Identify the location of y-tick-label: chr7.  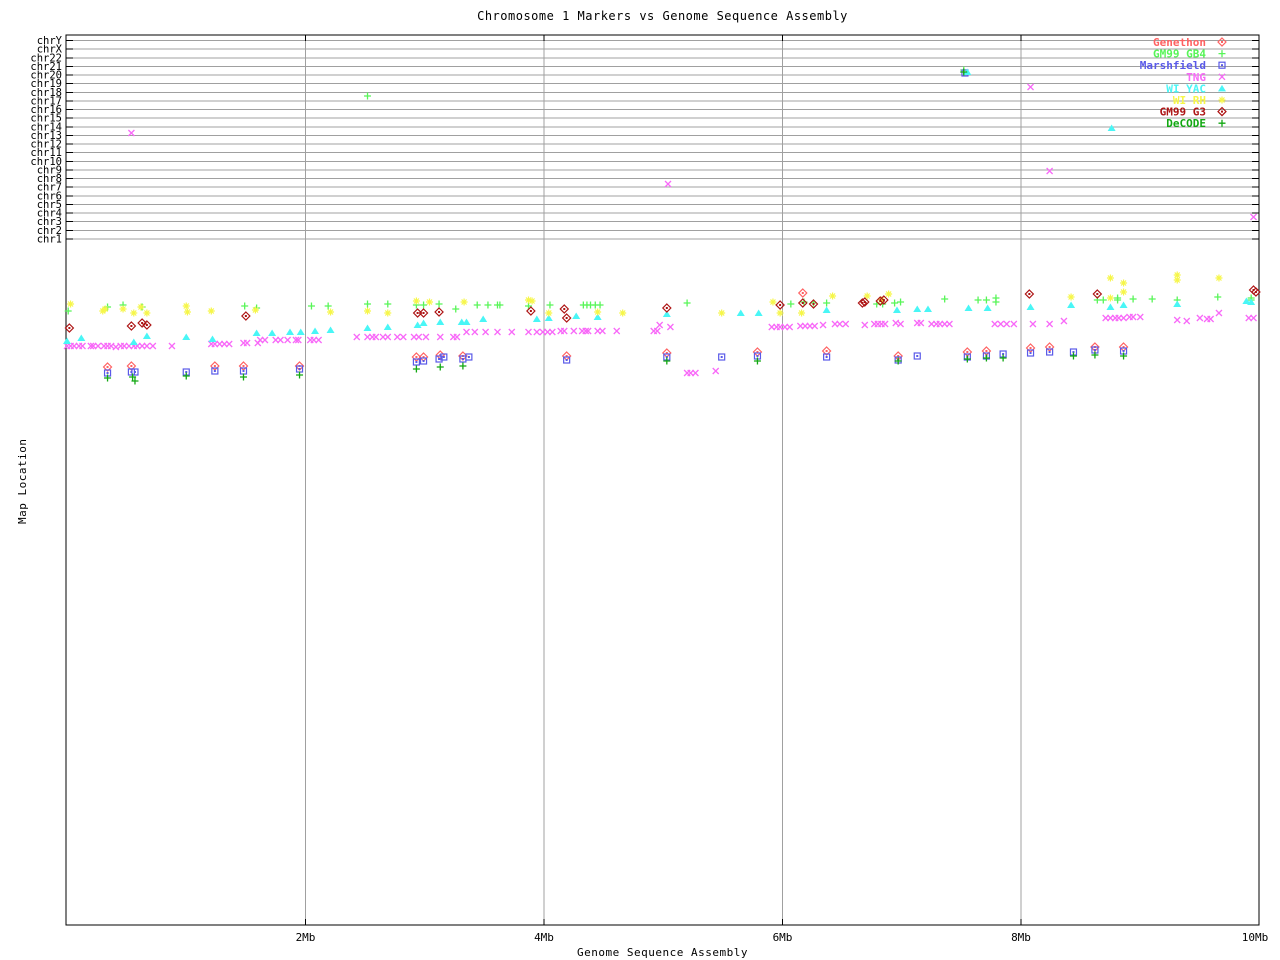
(49, 188).